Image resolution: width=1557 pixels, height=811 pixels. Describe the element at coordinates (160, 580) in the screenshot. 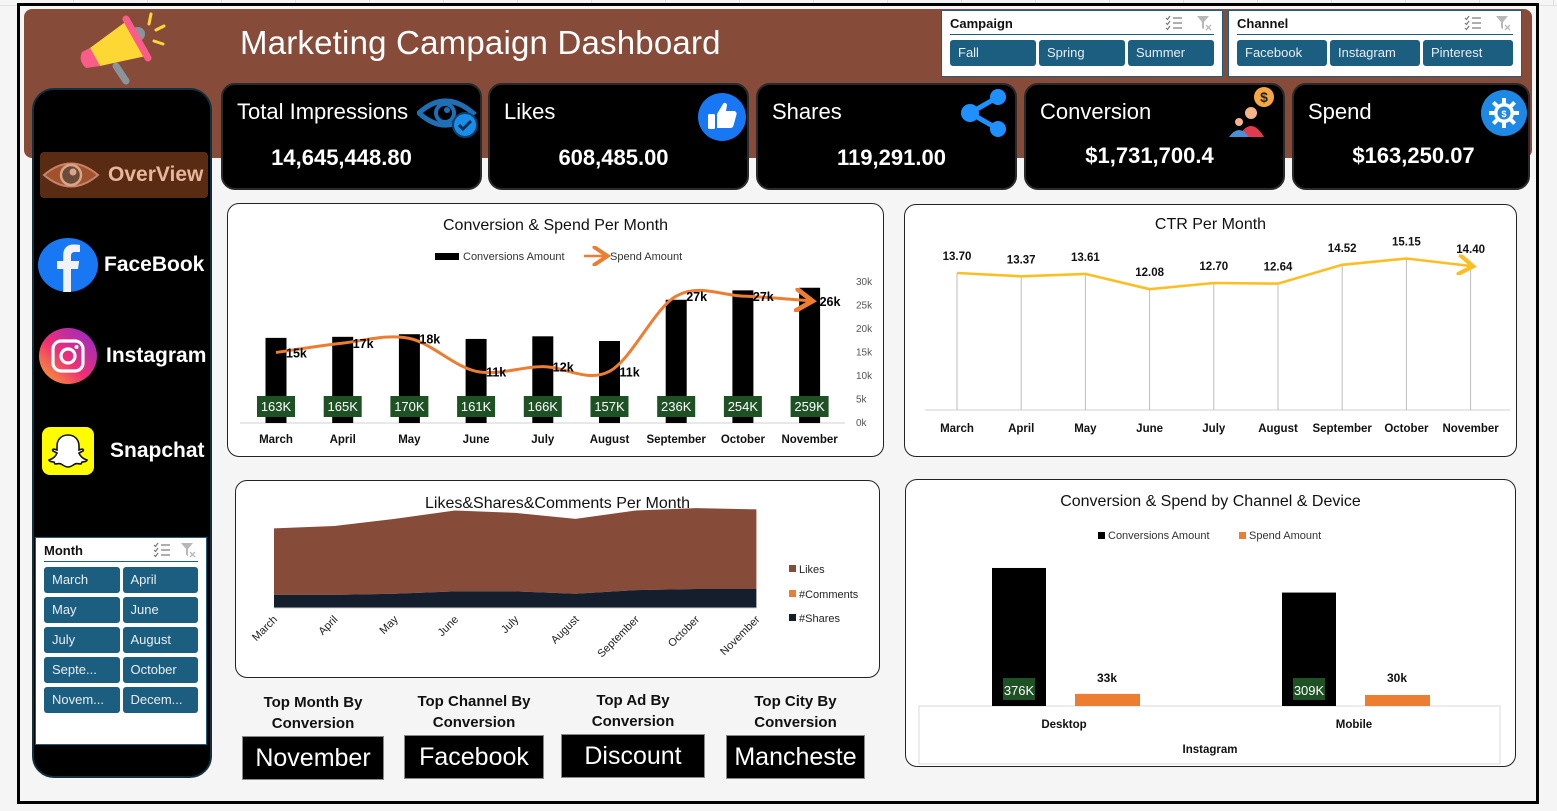

I see `slicer-item-month: April` at that location.